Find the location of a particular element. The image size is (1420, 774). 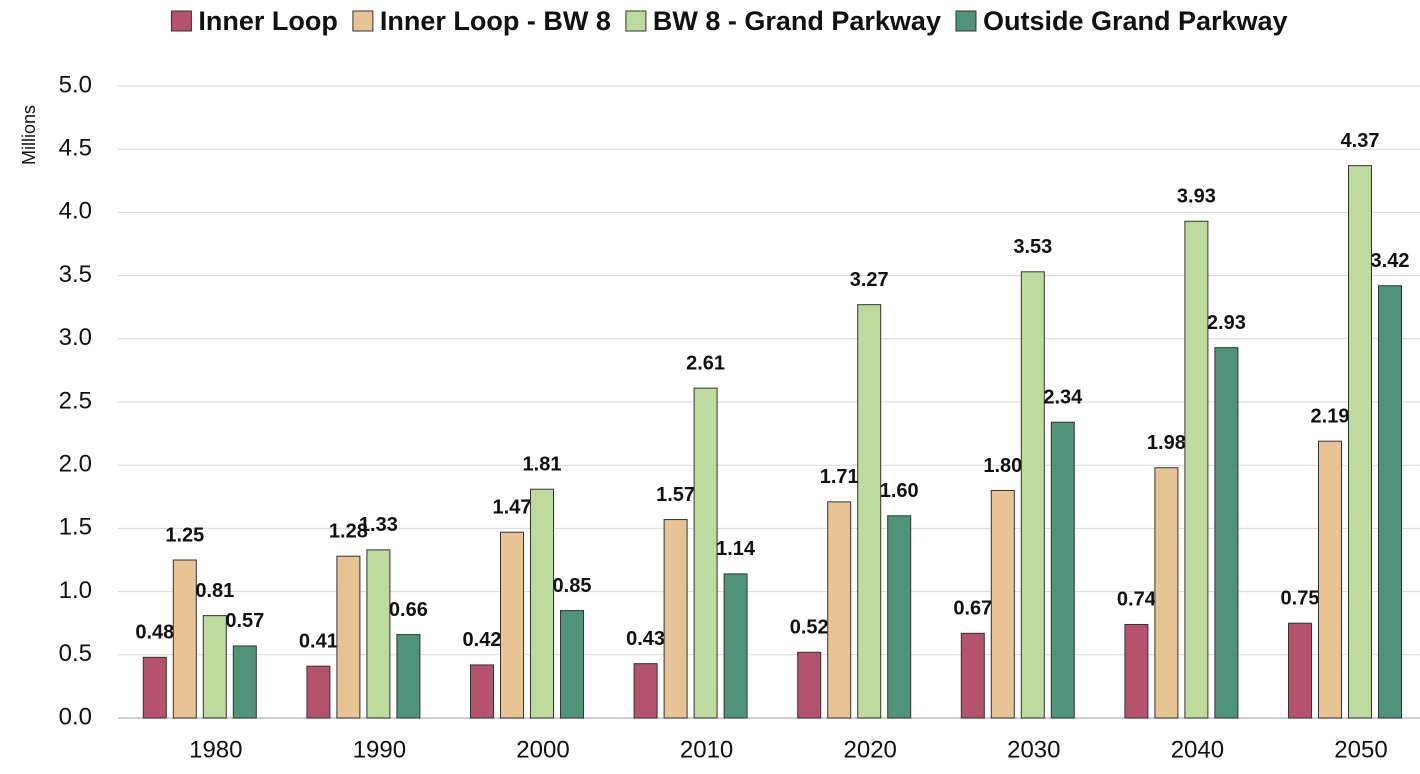

data-label: 1.33 is located at coordinates (378, 525).